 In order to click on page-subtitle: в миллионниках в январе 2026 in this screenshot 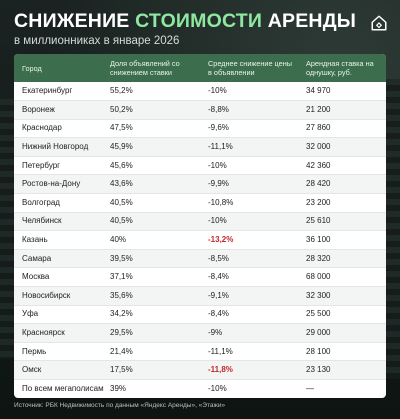, I will do `click(97, 41)`.